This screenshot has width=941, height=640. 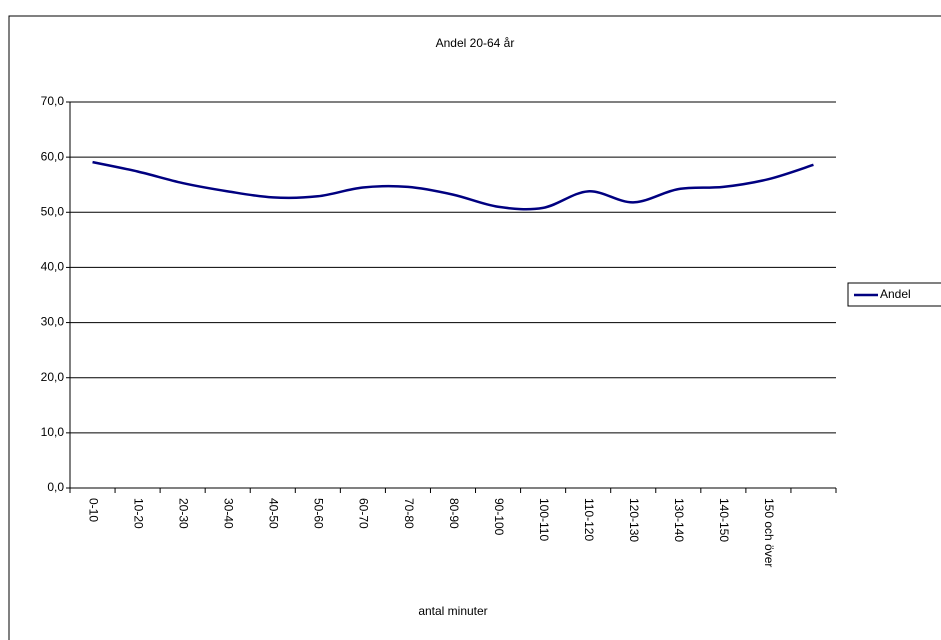 I want to click on x-tick-label: 50-60, so click(x=319, y=513).